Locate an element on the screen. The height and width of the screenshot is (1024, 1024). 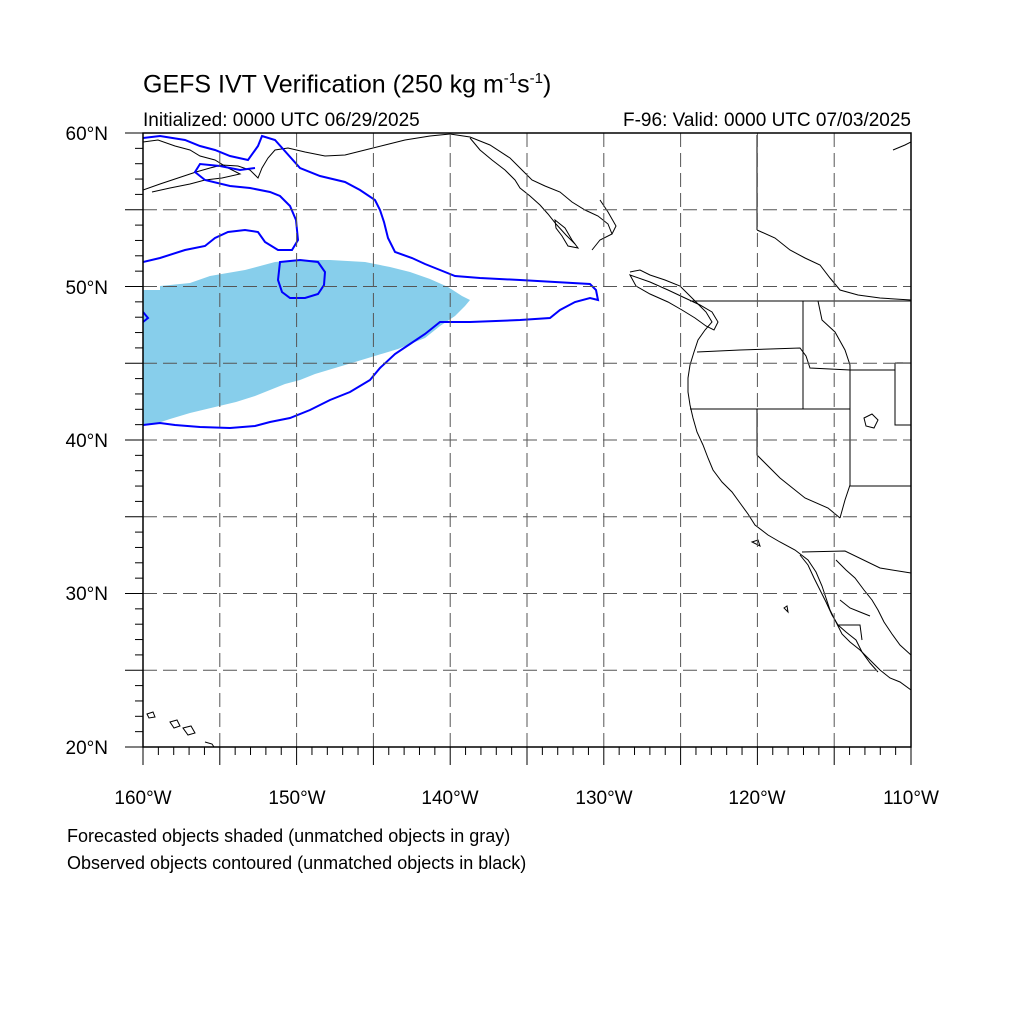
observed-object-contour-edge is located at coordinates (146, 317).